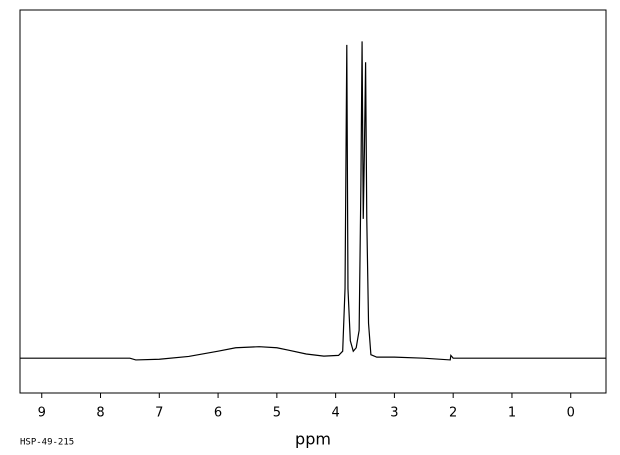 Image resolution: width=620 pixels, height=455 pixels. Describe the element at coordinates (512, 413) in the screenshot. I see `x-tick-label: 1` at that location.